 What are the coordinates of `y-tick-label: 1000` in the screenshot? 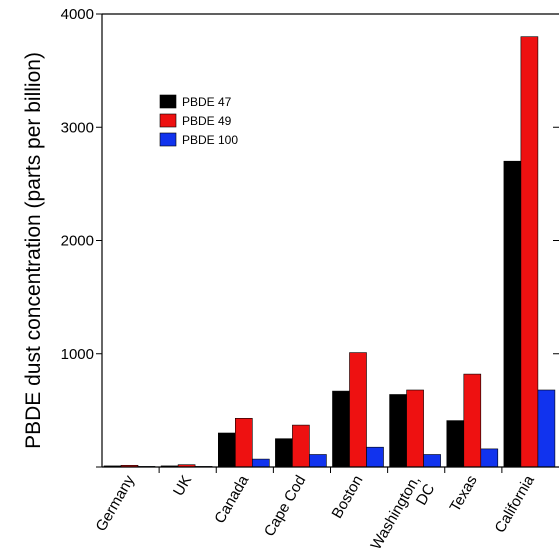 It's located at (77, 354).